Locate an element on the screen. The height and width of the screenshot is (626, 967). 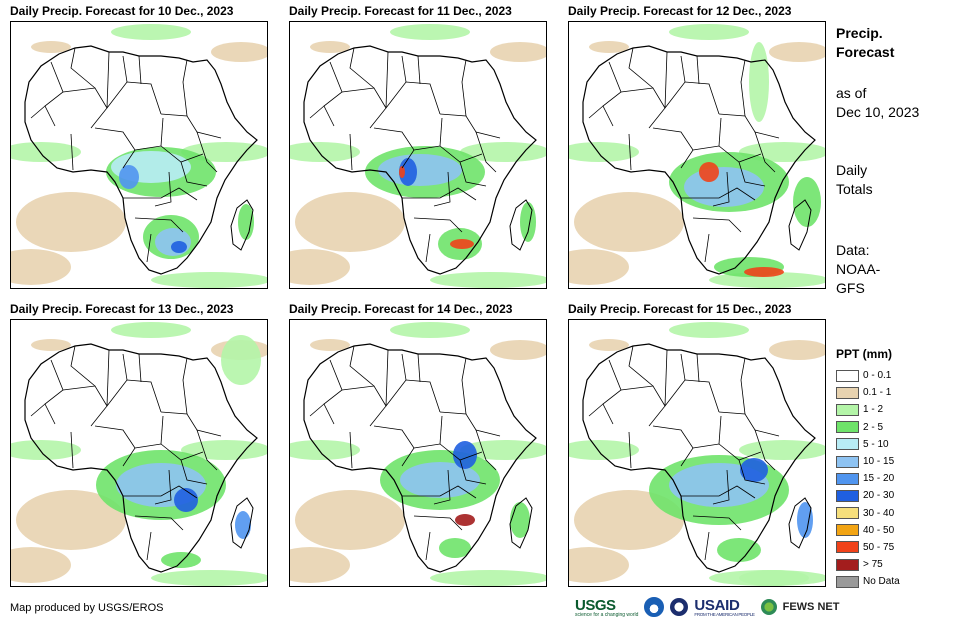
side-data-line1: Data: is located at coordinates (853, 250).